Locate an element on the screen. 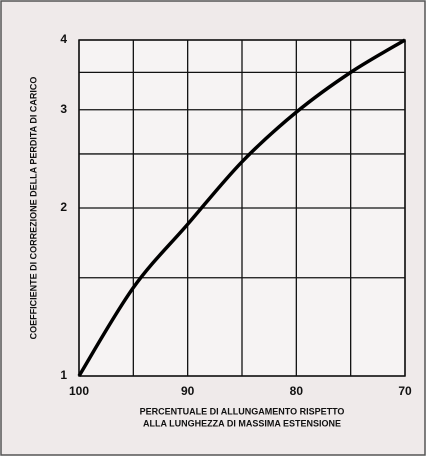 The image size is (426, 456). x-tick-label: 90 is located at coordinates (188, 391).